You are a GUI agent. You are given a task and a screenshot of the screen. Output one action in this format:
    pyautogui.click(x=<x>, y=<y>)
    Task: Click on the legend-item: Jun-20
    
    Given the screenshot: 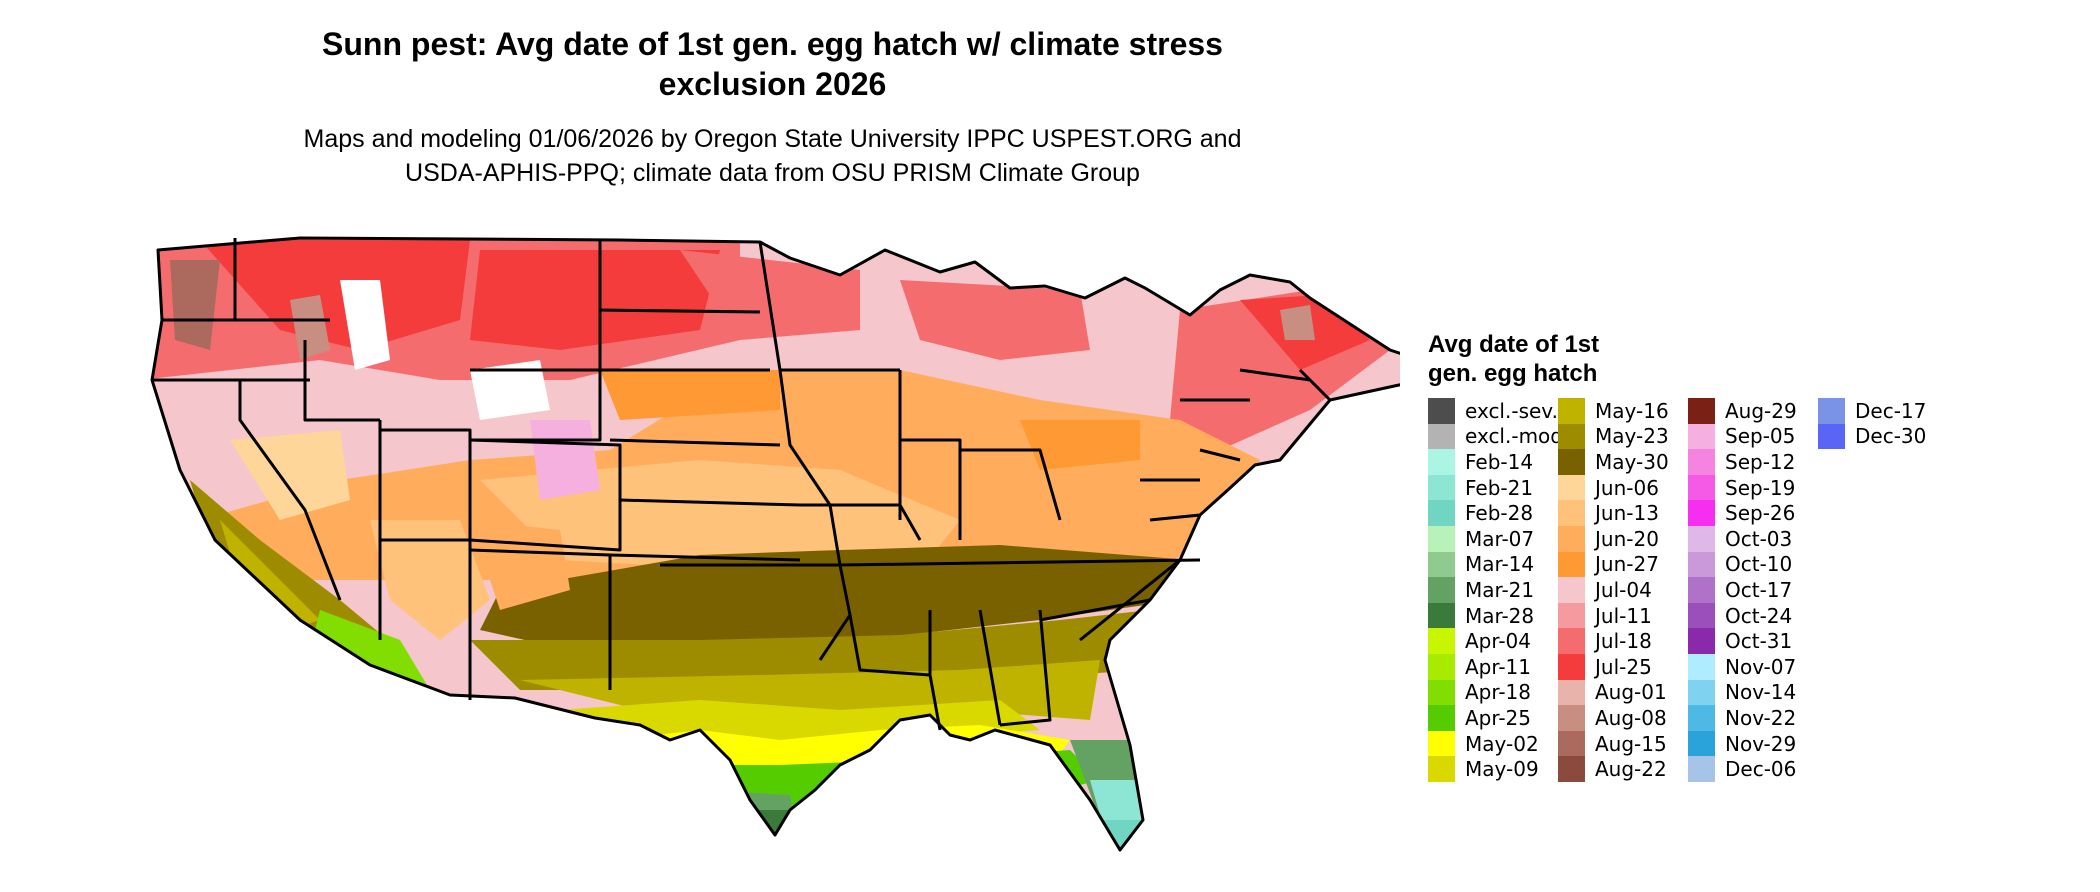 What is the action you would take?
    pyautogui.click(x=1623, y=538)
    